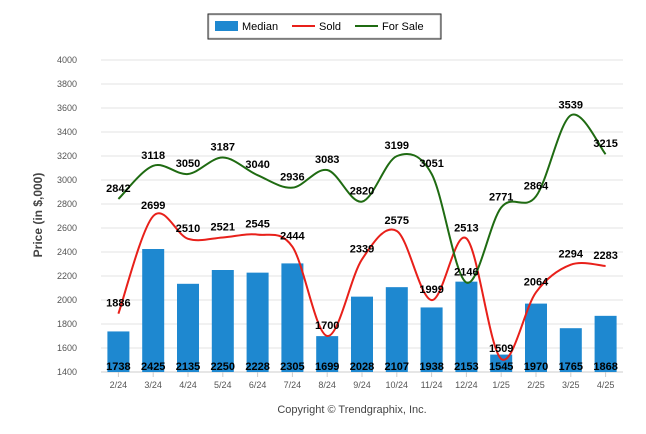  What do you see at coordinates (226, 26) in the screenshot?
I see `legend-swatch-median` at bounding box center [226, 26].